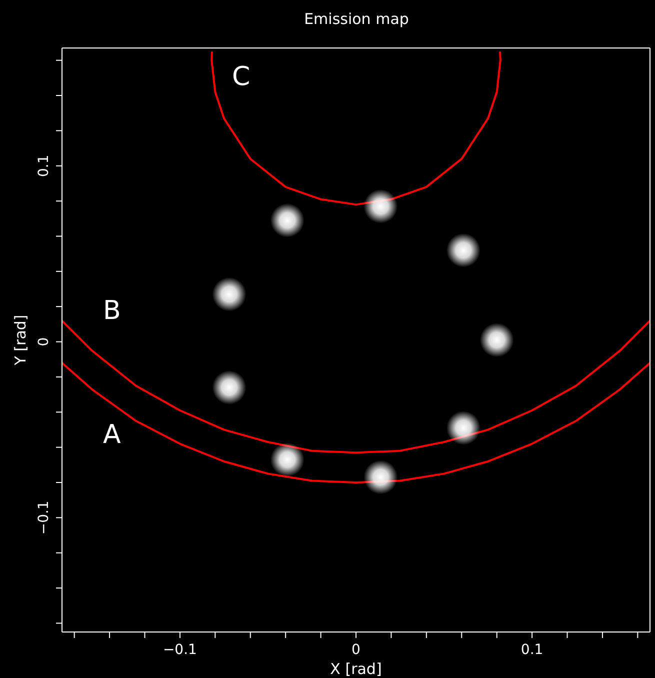 This screenshot has height=678, width=655. What do you see at coordinates (356, 650) in the screenshot?
I see `x-tick-label: 0` at bounding box center [356, 650].